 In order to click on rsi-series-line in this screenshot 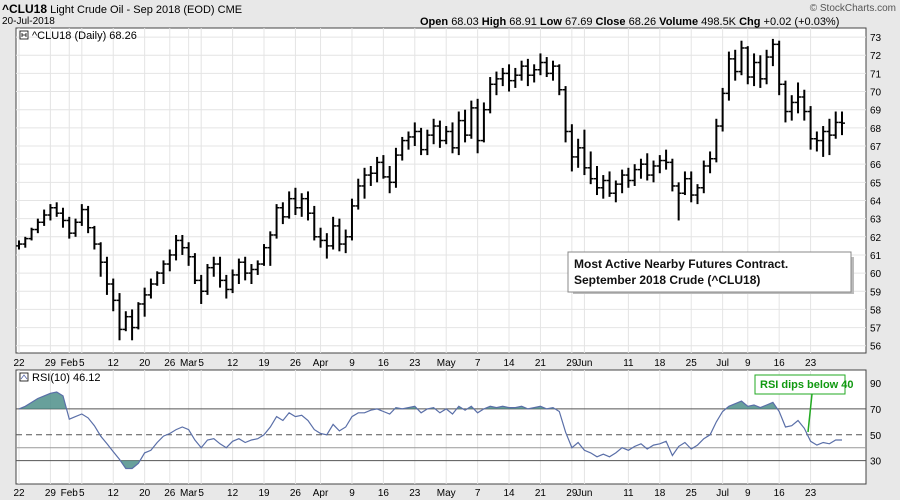, I will do `click(430, 430)`.